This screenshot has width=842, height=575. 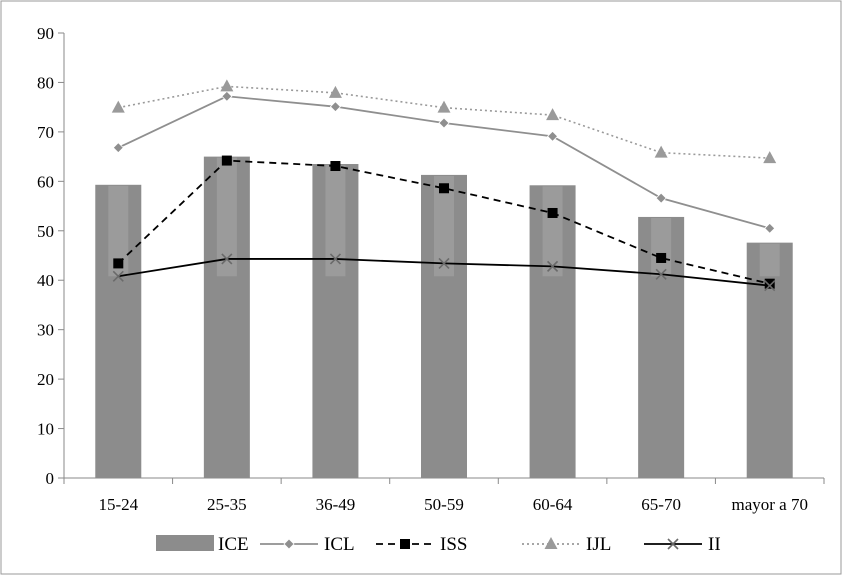 I want to click on legend-label-ijl: IJL, so click(x=598, y=544).